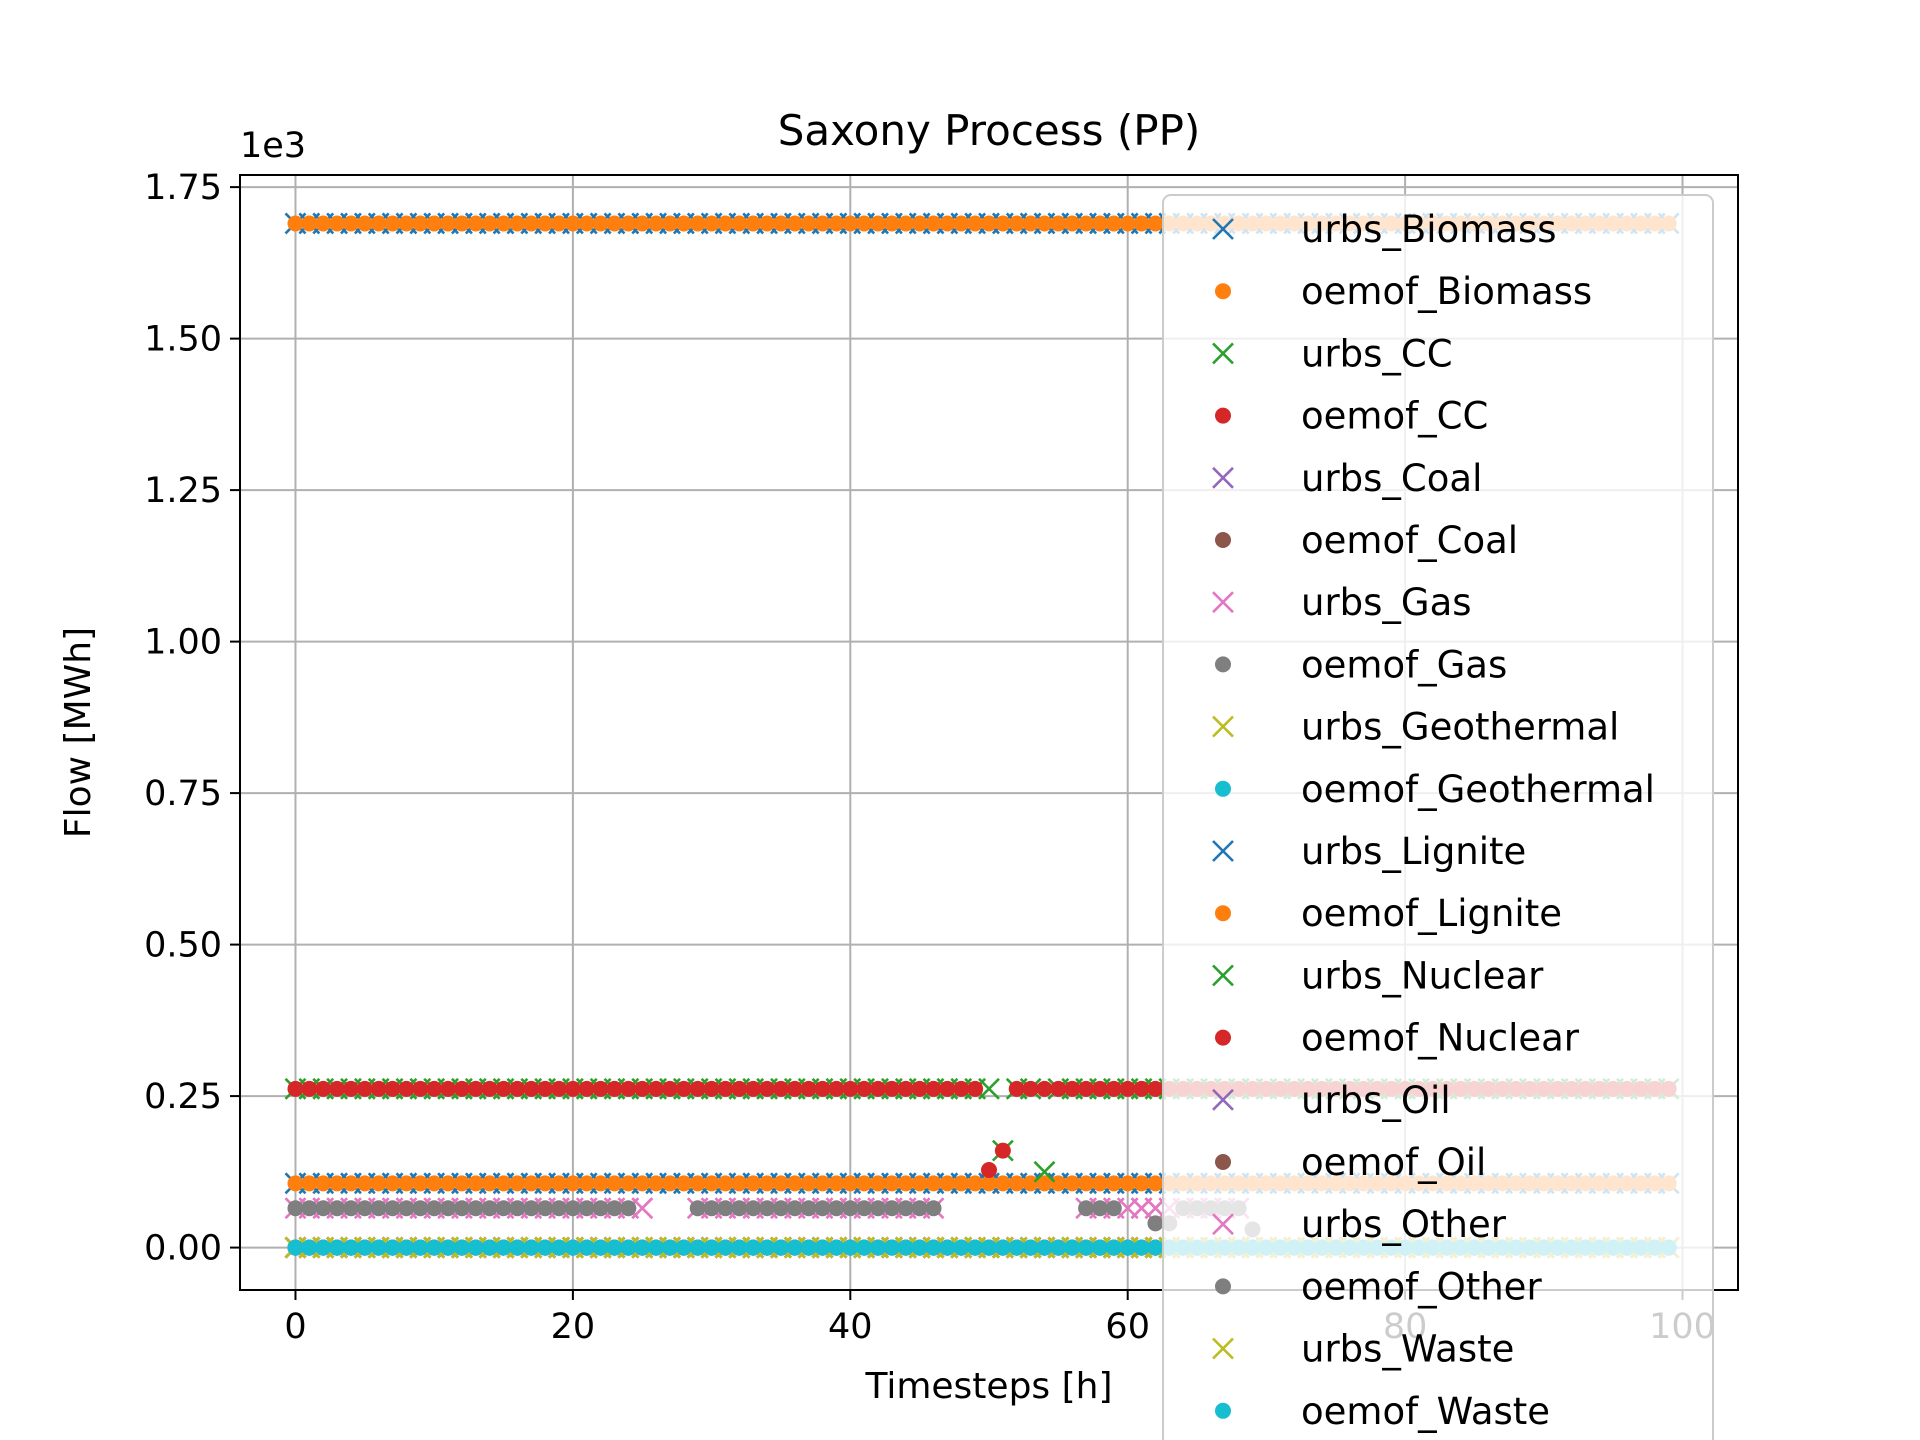 The height and width of the screenshot is (1440, 1920). What do you see at coordinates (1425, 1411) in the screenshot?
I see `legend-label: oemof_Waste` at bounding box center [1425, 1411].